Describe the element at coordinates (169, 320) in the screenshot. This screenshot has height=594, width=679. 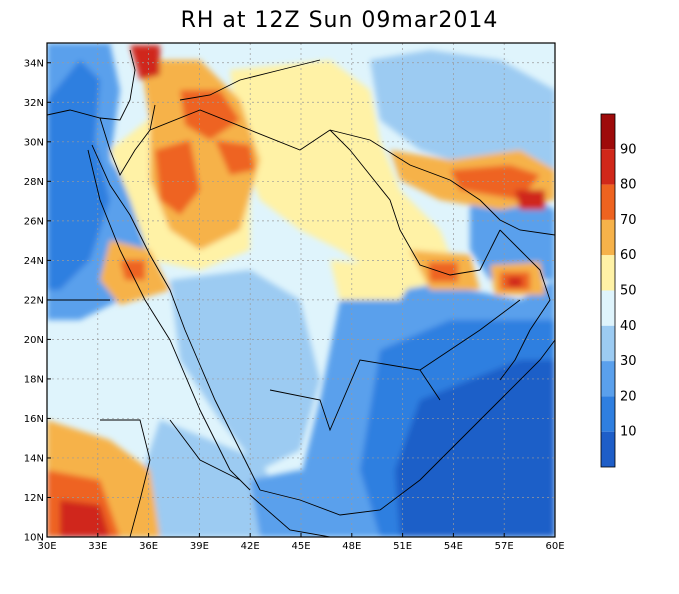
I see `red-sea-west-coast` at that location.